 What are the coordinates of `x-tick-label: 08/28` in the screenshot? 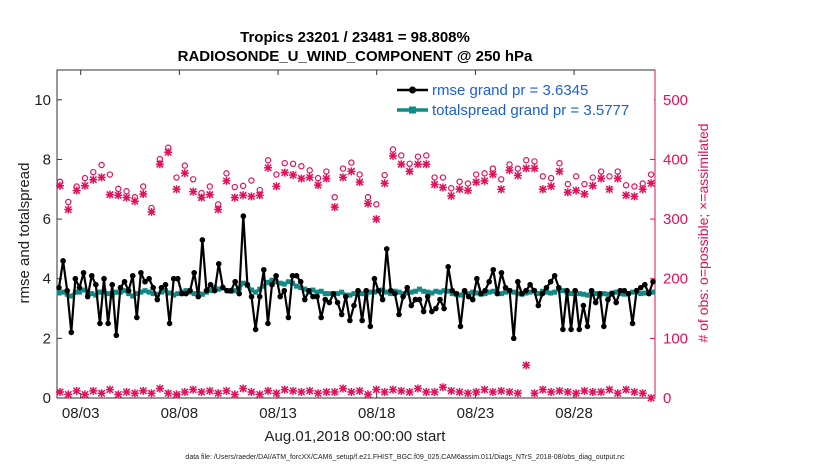 It's located at (574, 413).